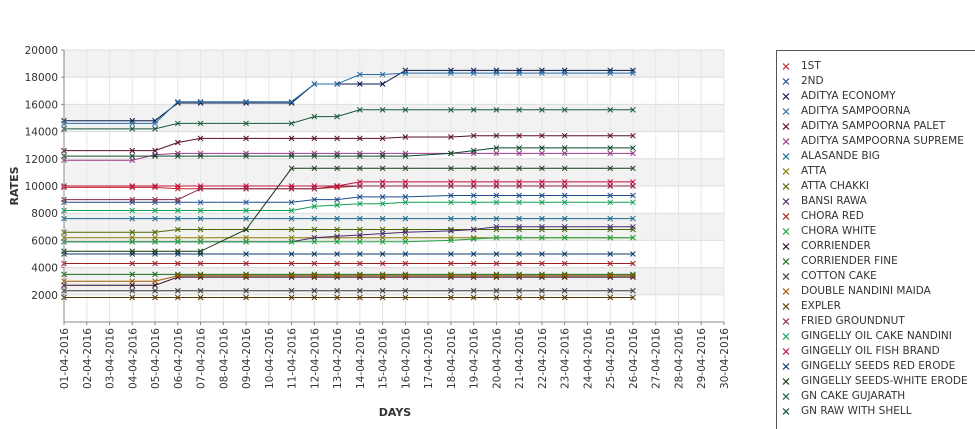 This screenshot has height=429, width=975. I want to click on legend-label: 2ND, so click(812, 81).